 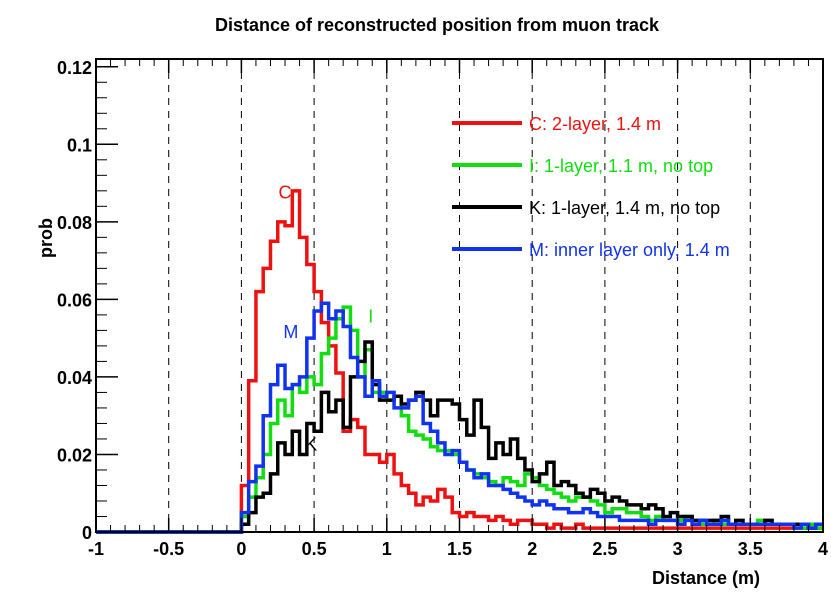 I want to click on curve-label-M: M, so click(x=290, y=332).